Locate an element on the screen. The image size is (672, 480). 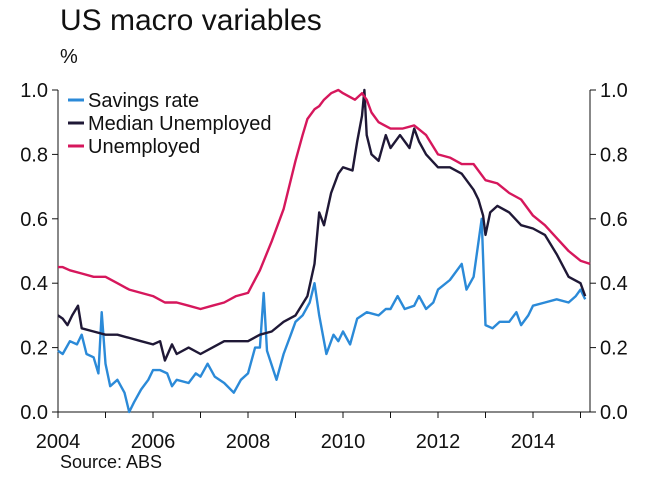
y-tick-label-right: 0.6 is located at coordinates (614, 220).